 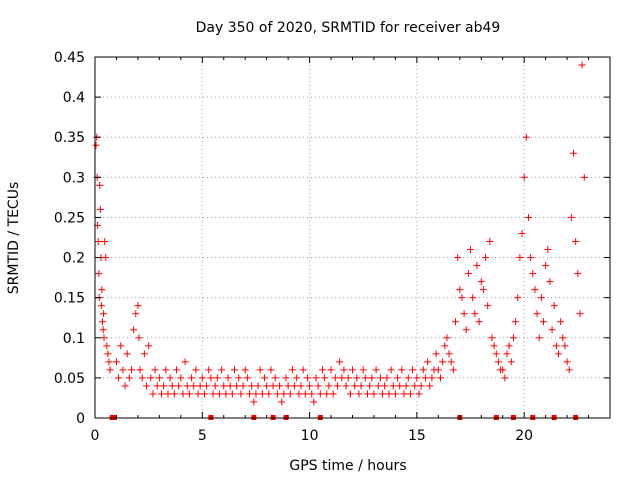 I want to click on x-tick-label: 20, so click(x=524, y=436).